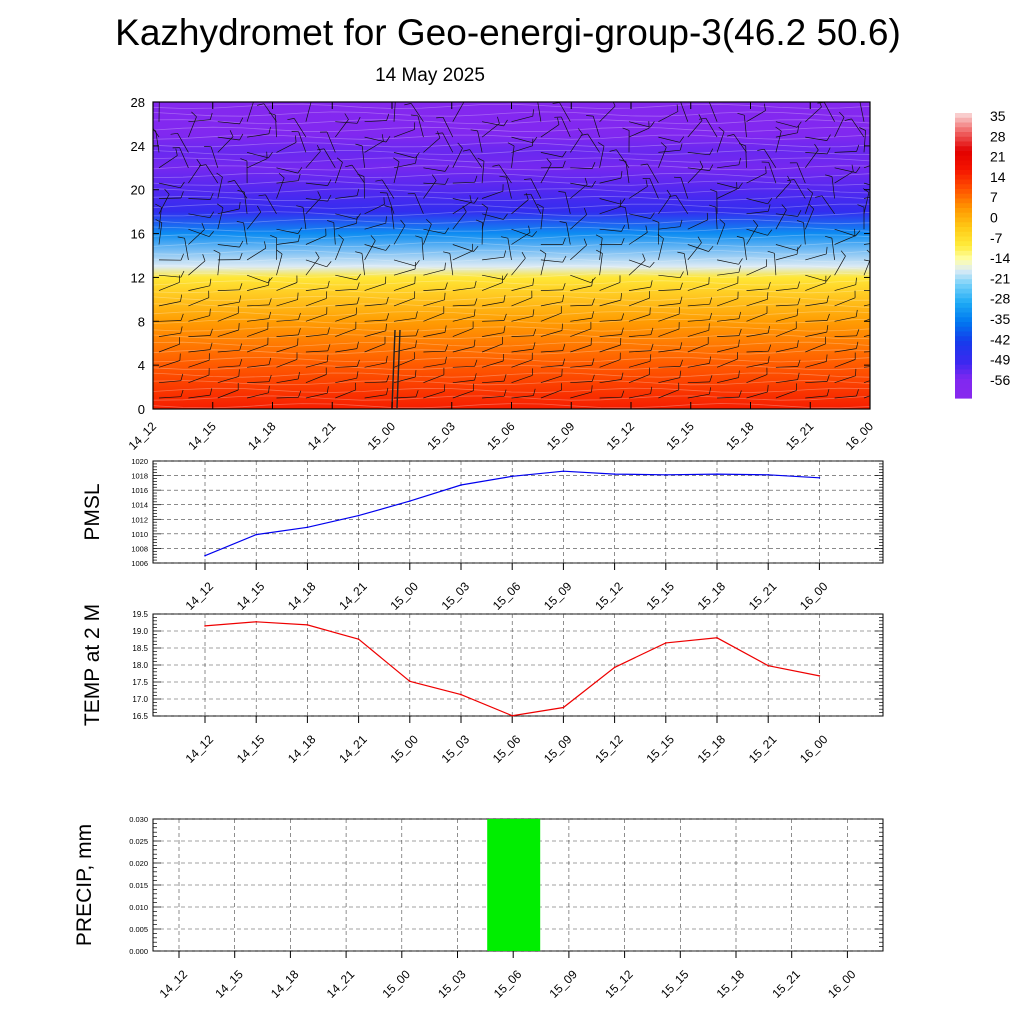  Describe the element at coordinates (139, 505) in the screenshot. I see `y-tick-label: 1014` at that location.